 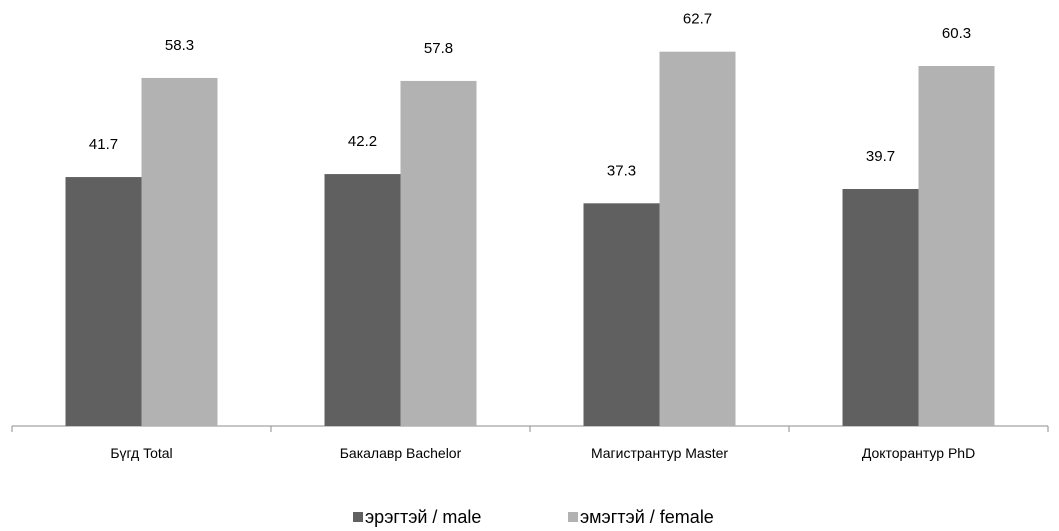 I want to click on data-label: 57.8, so click(x=438, y=48).